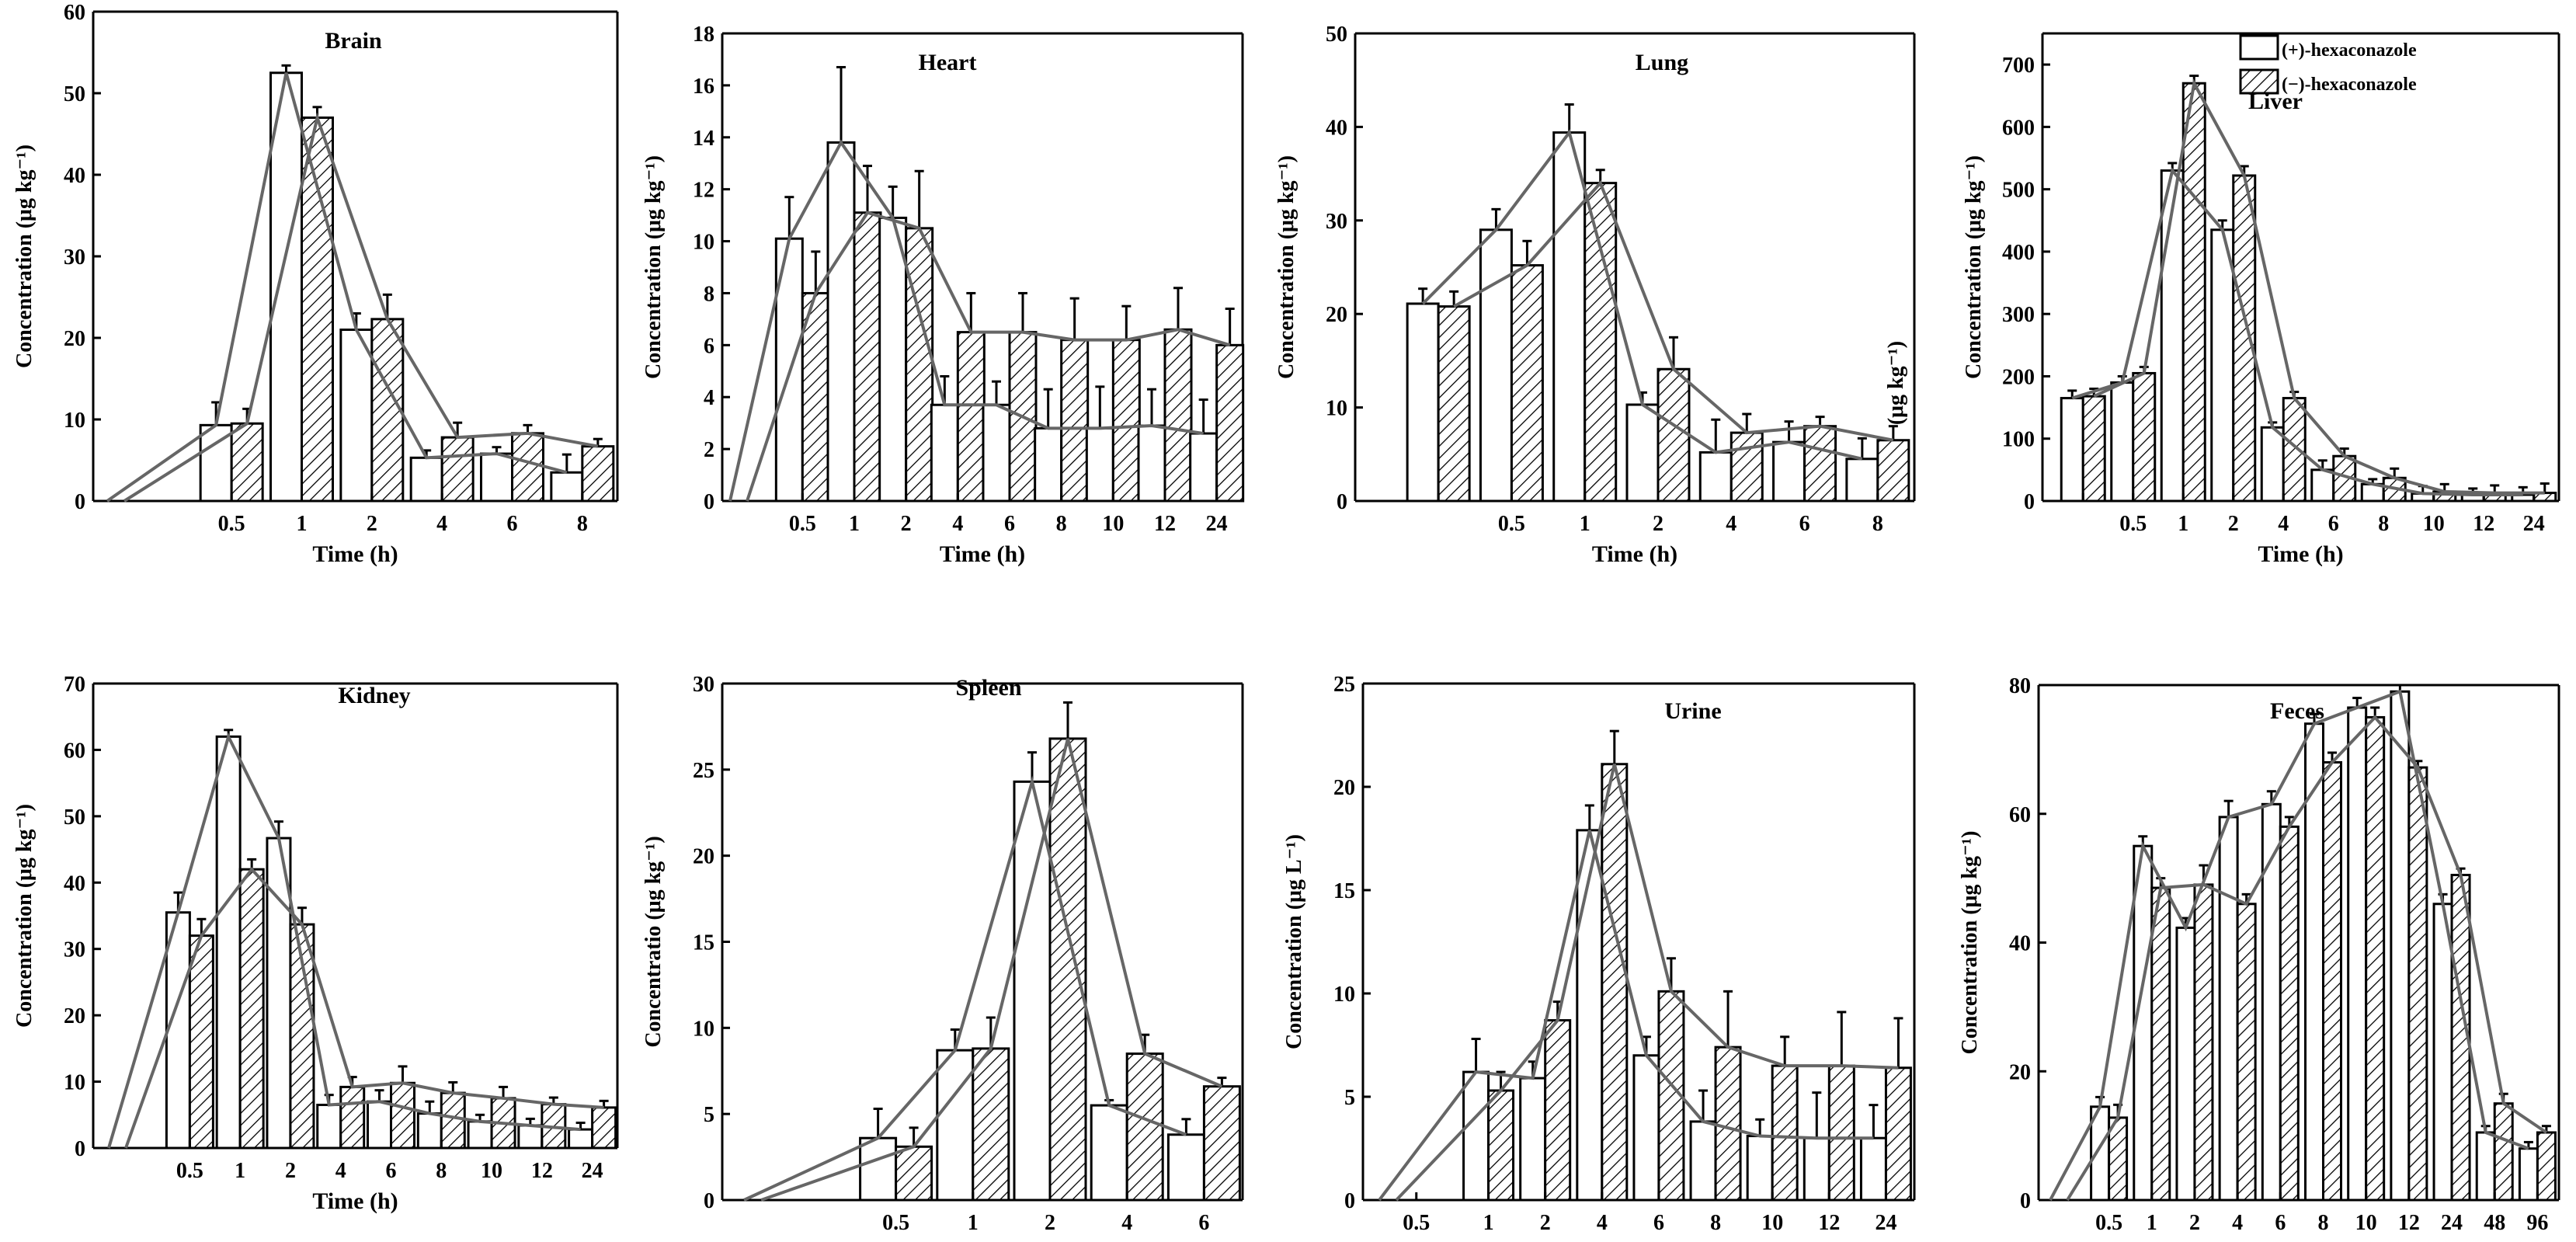 The width and height of the screenshot is (2576, 1242). I want to click on y-tick-label: 15, so click(1344, 891).